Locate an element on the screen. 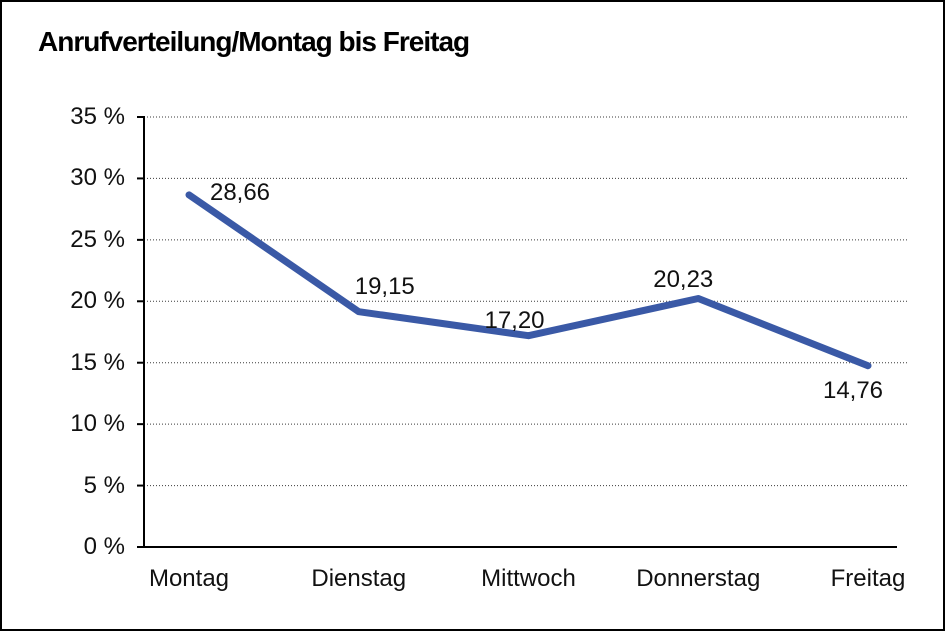 Image resolution: width=945 pixels, height=631 pixels. y-axis-tick-label: 5 % is located at coordinates (104, 485).